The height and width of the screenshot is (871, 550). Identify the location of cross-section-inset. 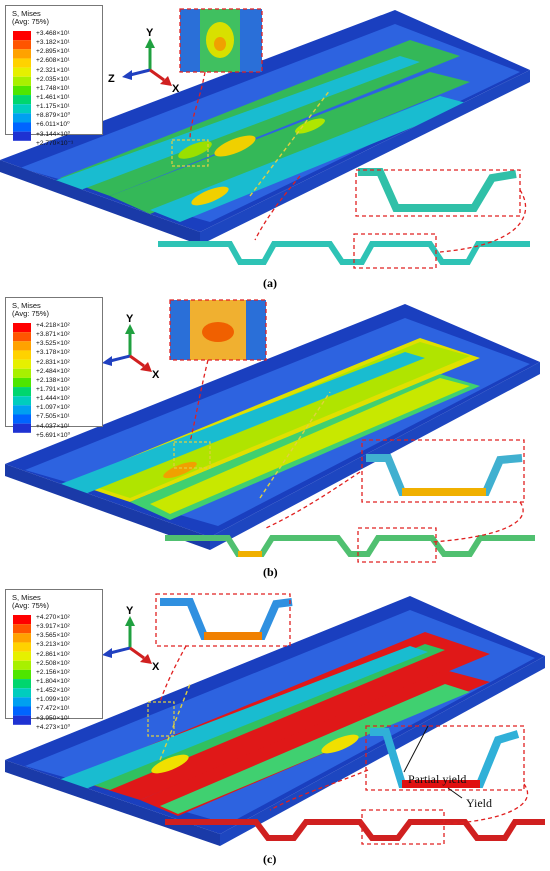
(438, 192).